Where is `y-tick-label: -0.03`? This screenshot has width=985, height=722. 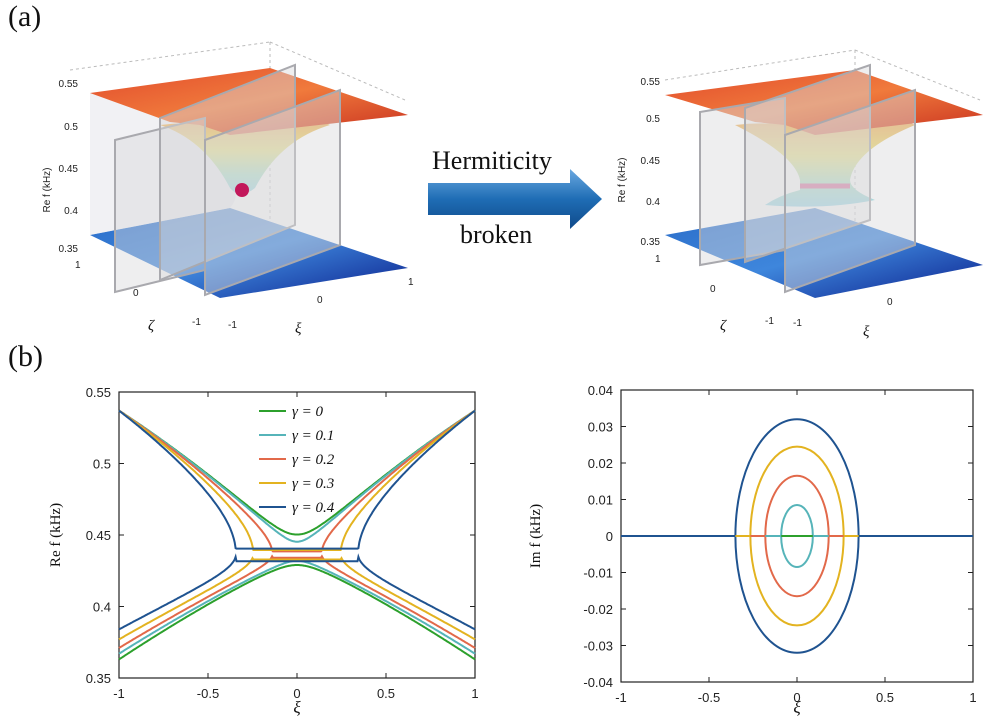 y-tick-label: -0.03 is located at coordinates (598, 646).